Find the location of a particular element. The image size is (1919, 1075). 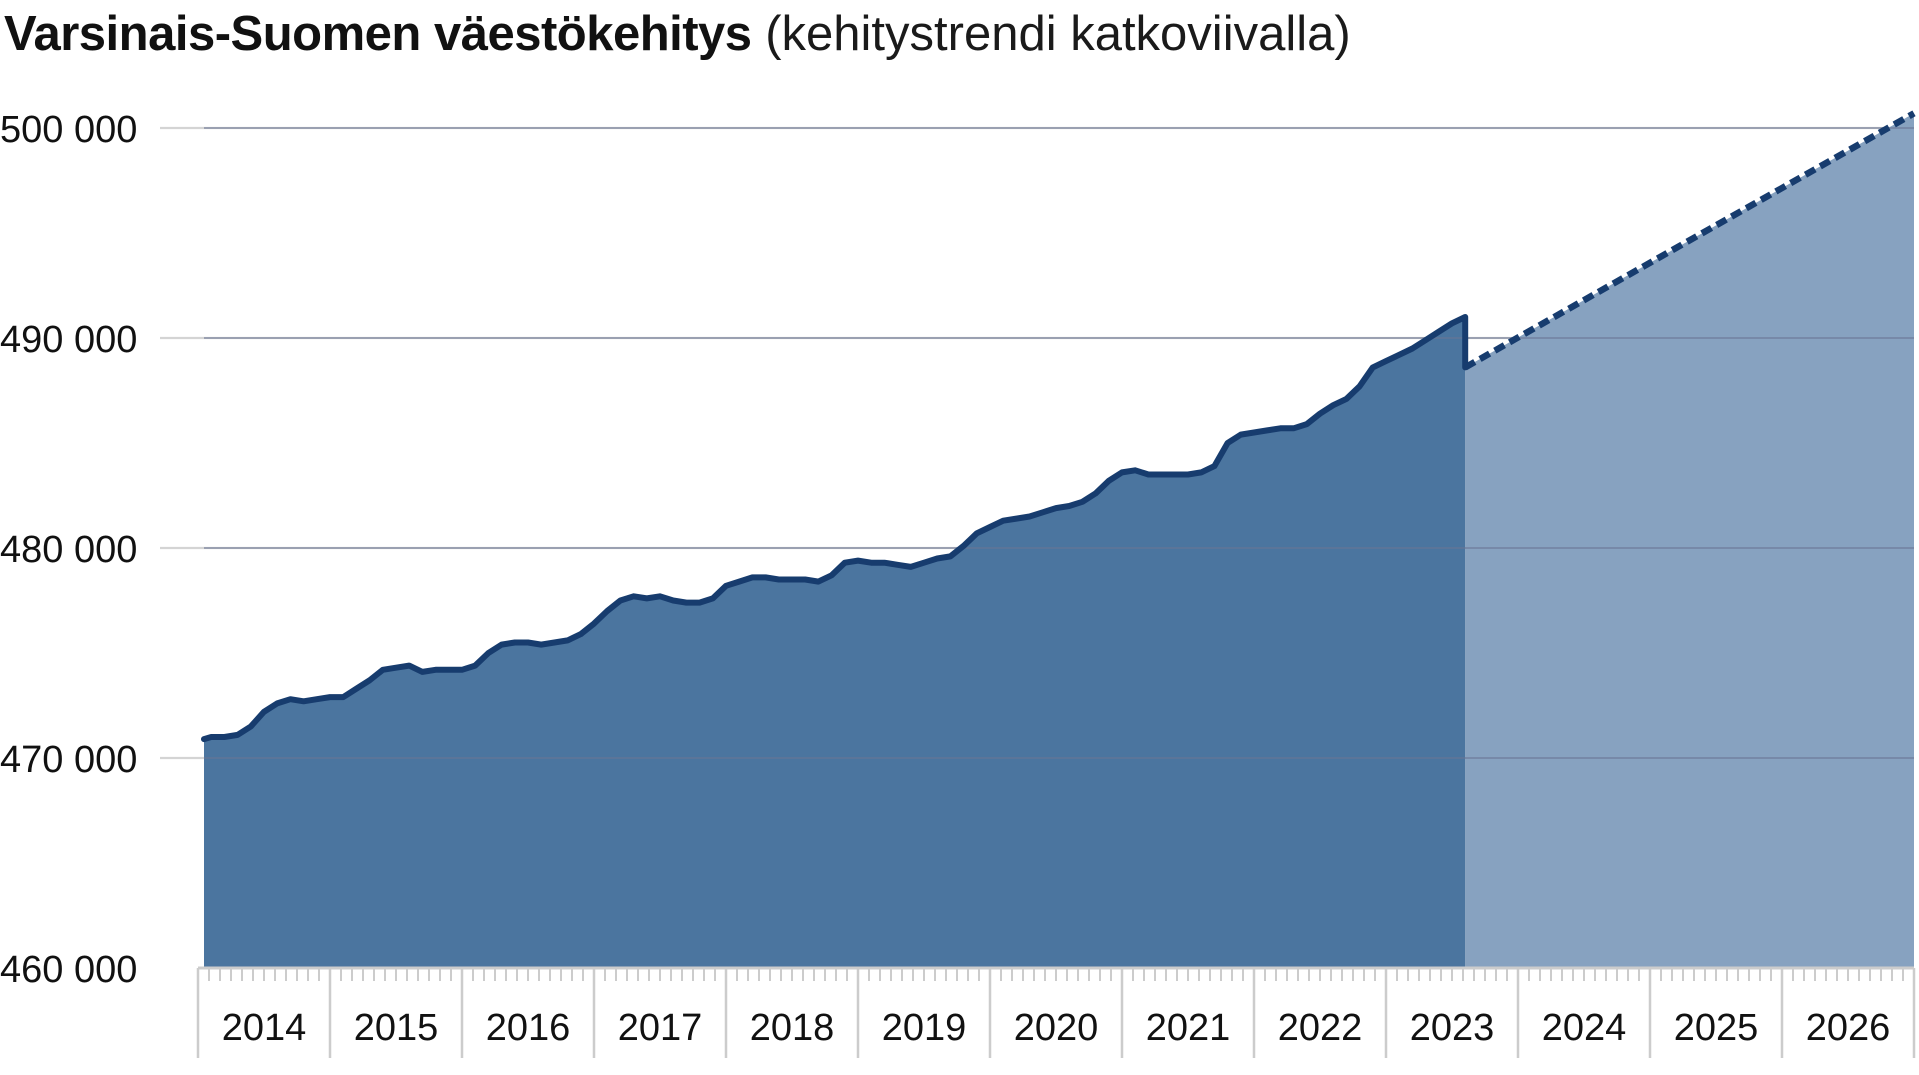

x-tick-label: 2020 is located at coordinates (1056, 1028).